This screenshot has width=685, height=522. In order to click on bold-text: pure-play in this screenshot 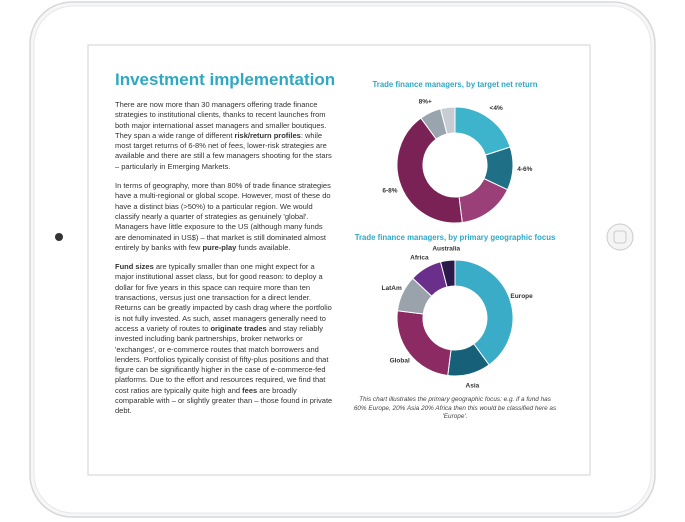, I will do `click(219, 247)`.